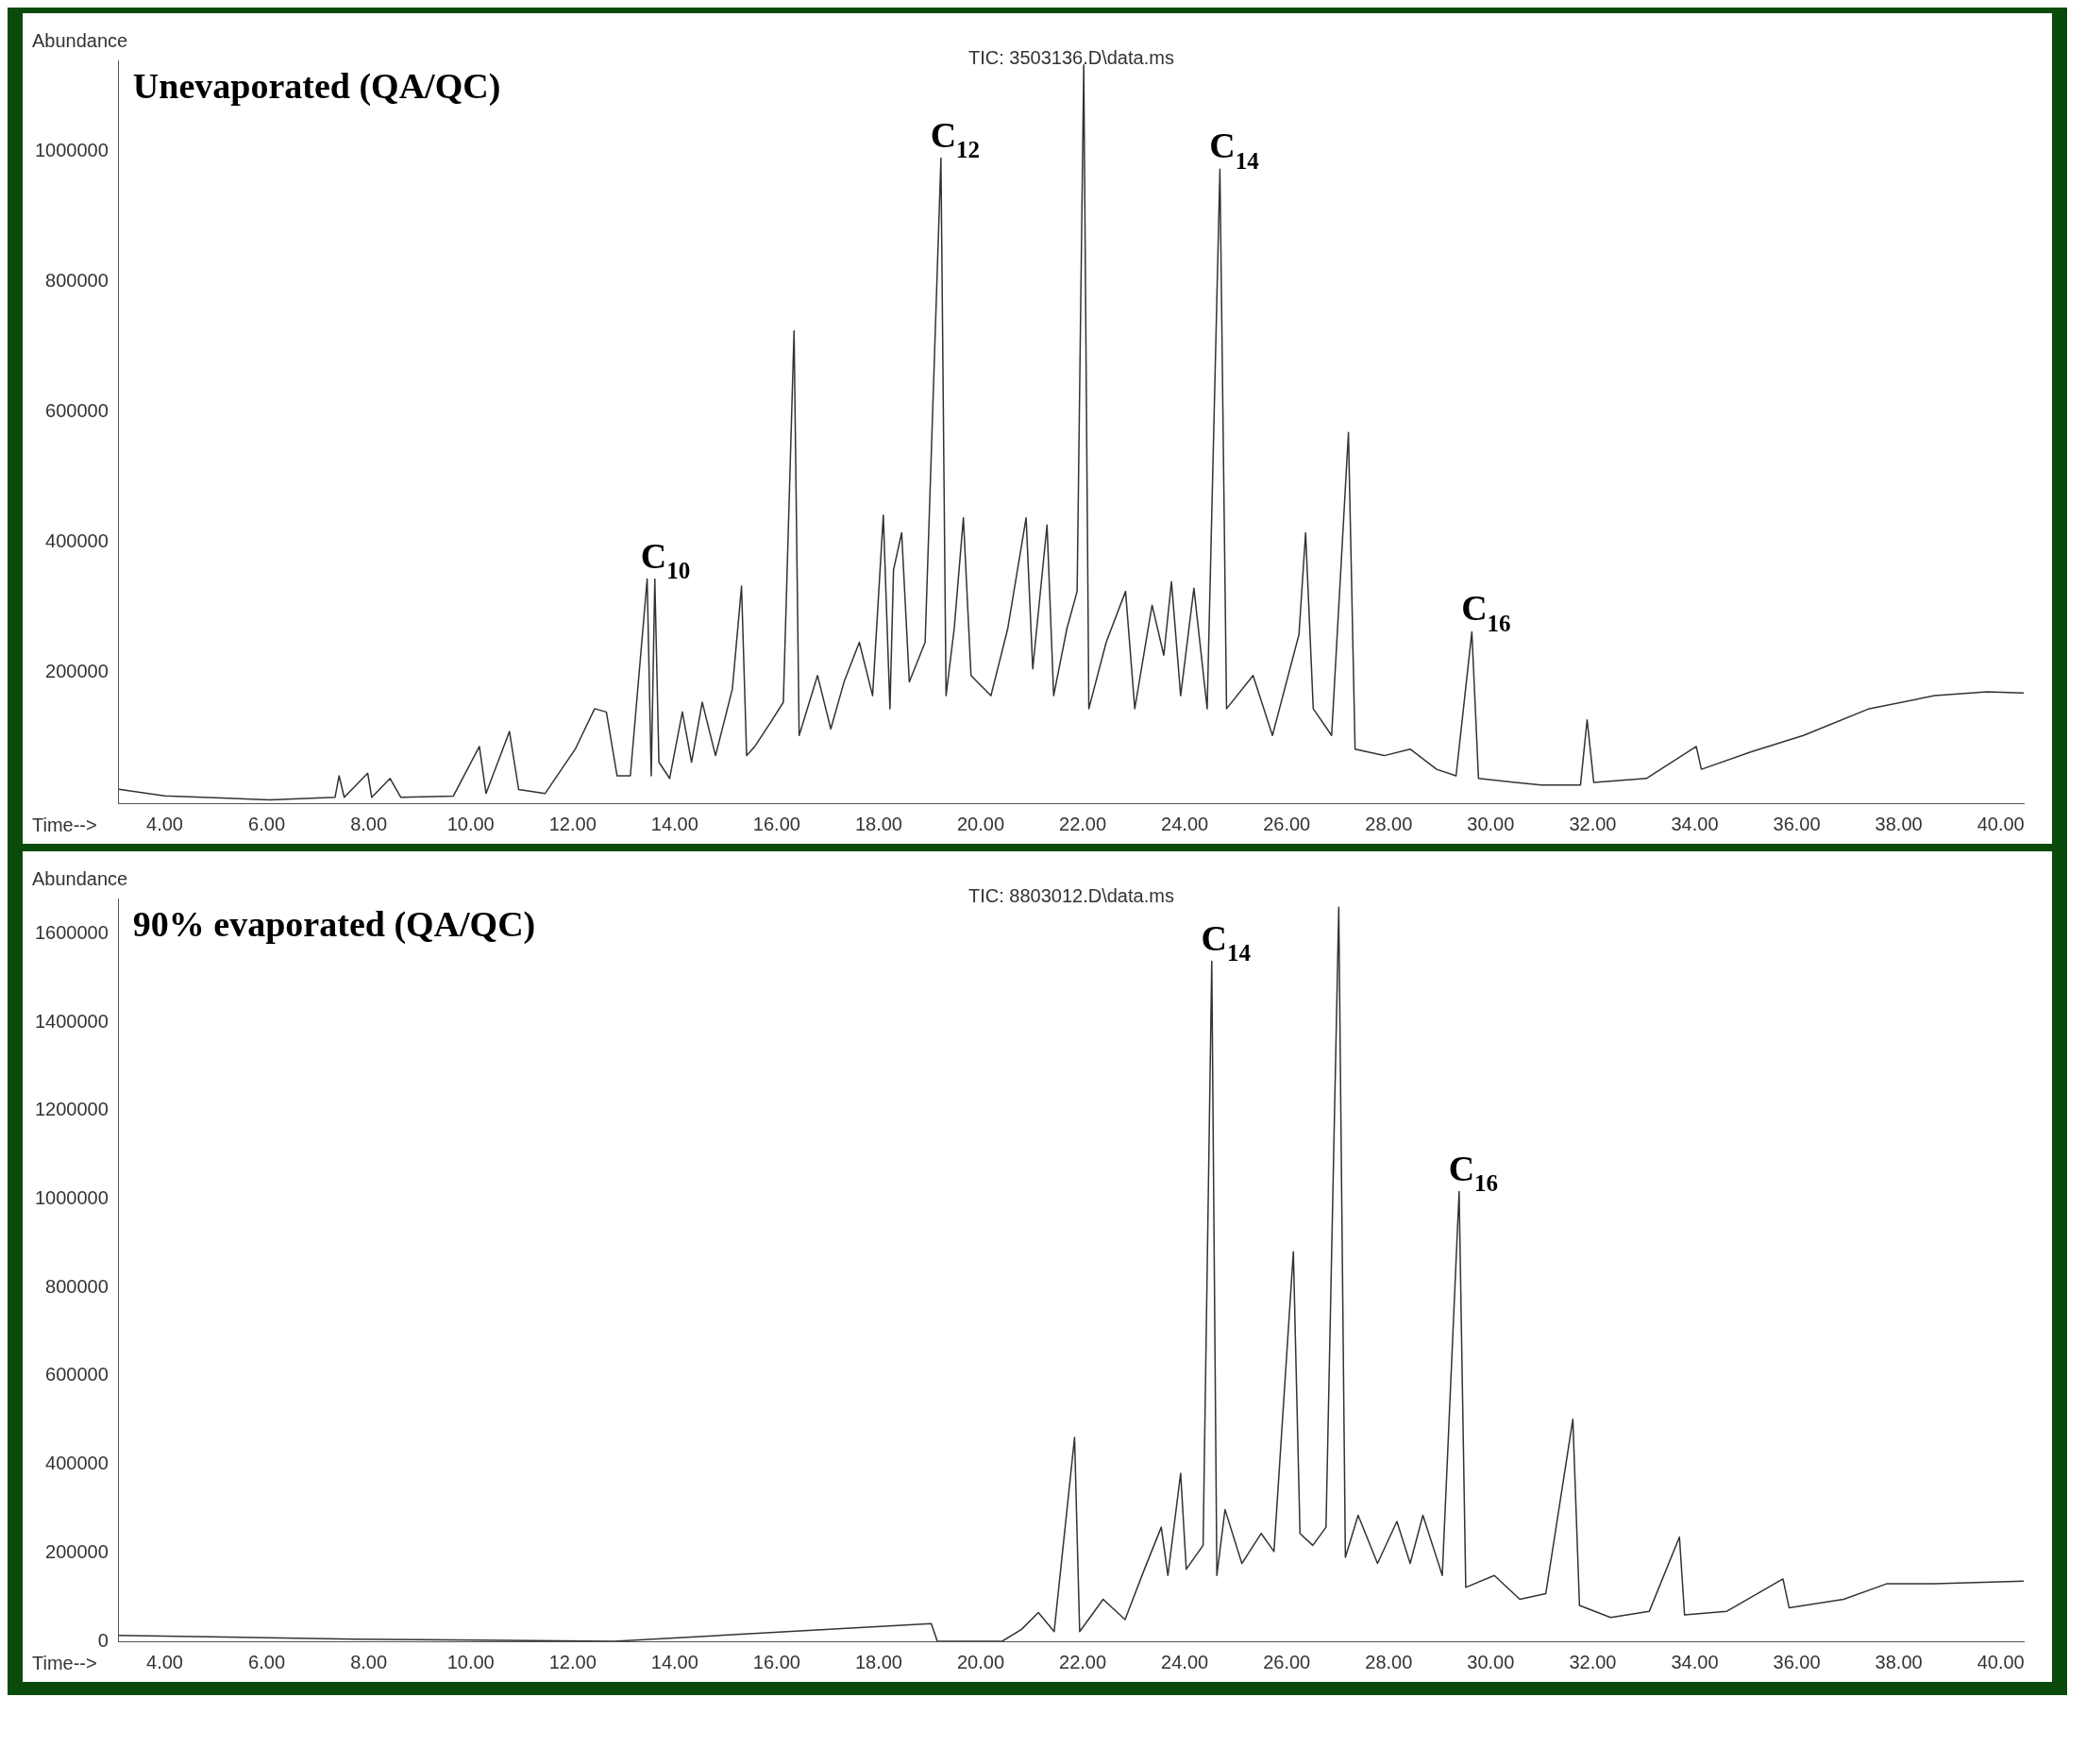 This screenshot has width=2086, height=1764. I want to click on annotation: 90% evaporated (QA/QC), so click(334, 924).